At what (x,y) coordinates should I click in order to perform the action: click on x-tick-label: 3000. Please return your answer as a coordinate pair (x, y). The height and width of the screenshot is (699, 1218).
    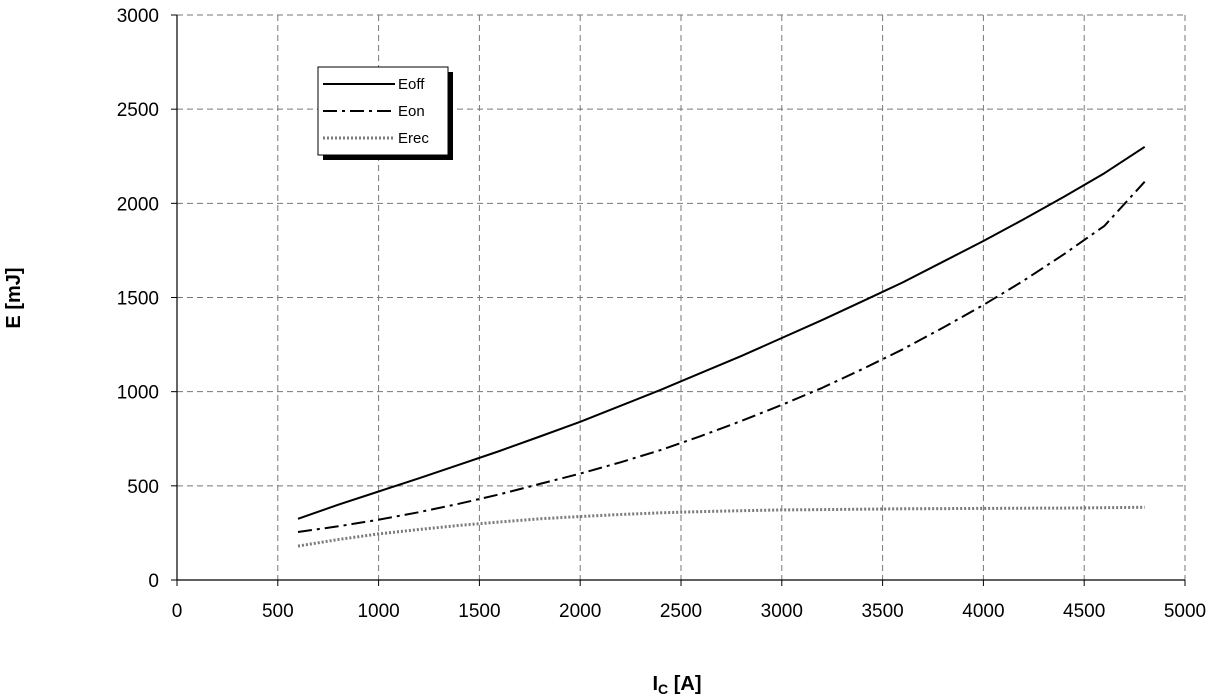
    Looking at the image, I should click on (782, 611).